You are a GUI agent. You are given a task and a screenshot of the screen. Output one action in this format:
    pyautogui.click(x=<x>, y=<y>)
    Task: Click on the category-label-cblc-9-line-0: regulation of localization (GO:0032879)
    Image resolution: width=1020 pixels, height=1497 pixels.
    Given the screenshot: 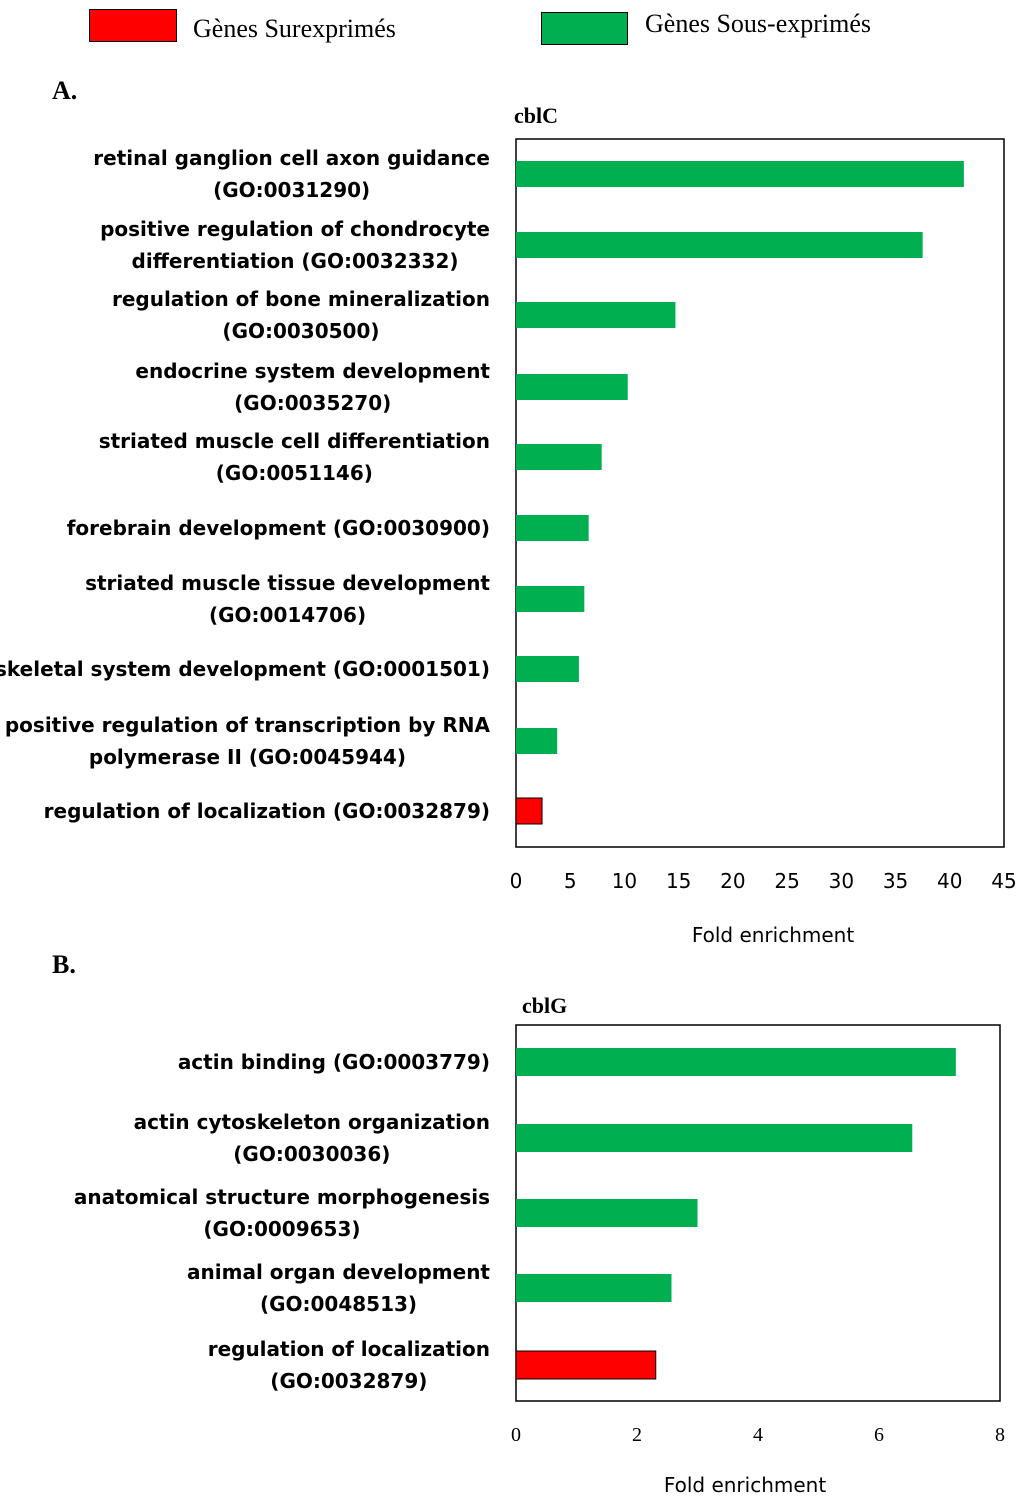 What is the action you would take?
    pyautogui.click(x=267, y=811)
    